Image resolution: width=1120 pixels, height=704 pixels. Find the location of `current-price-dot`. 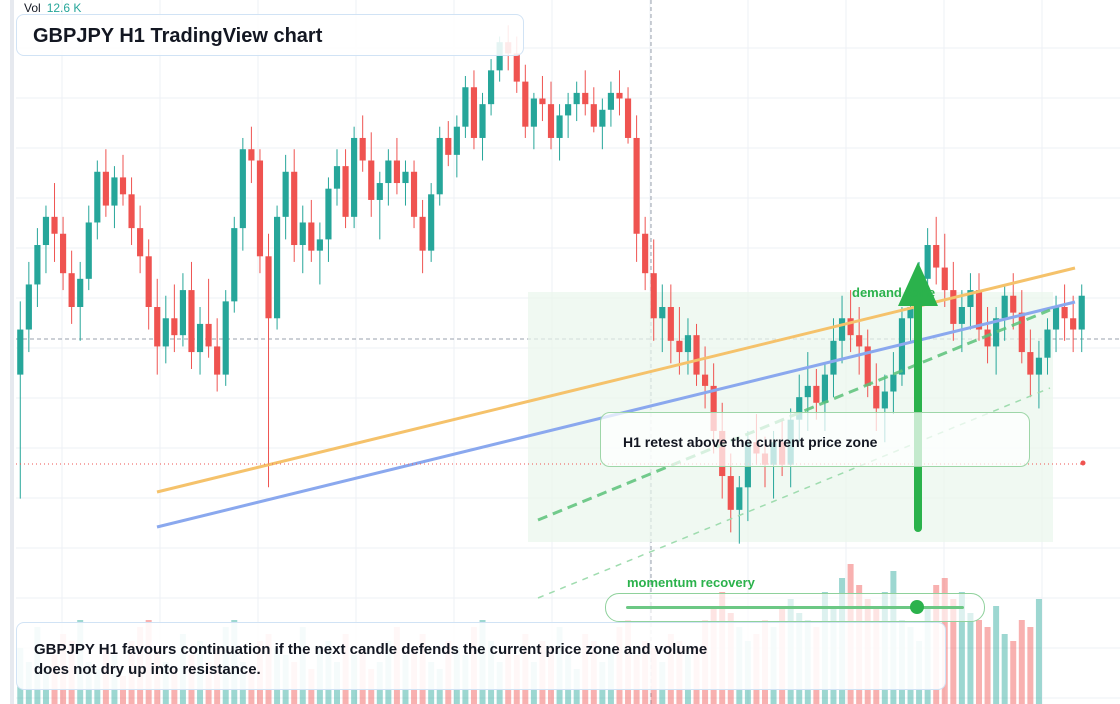

current-price-dot is located at coordinates (1083, 463).